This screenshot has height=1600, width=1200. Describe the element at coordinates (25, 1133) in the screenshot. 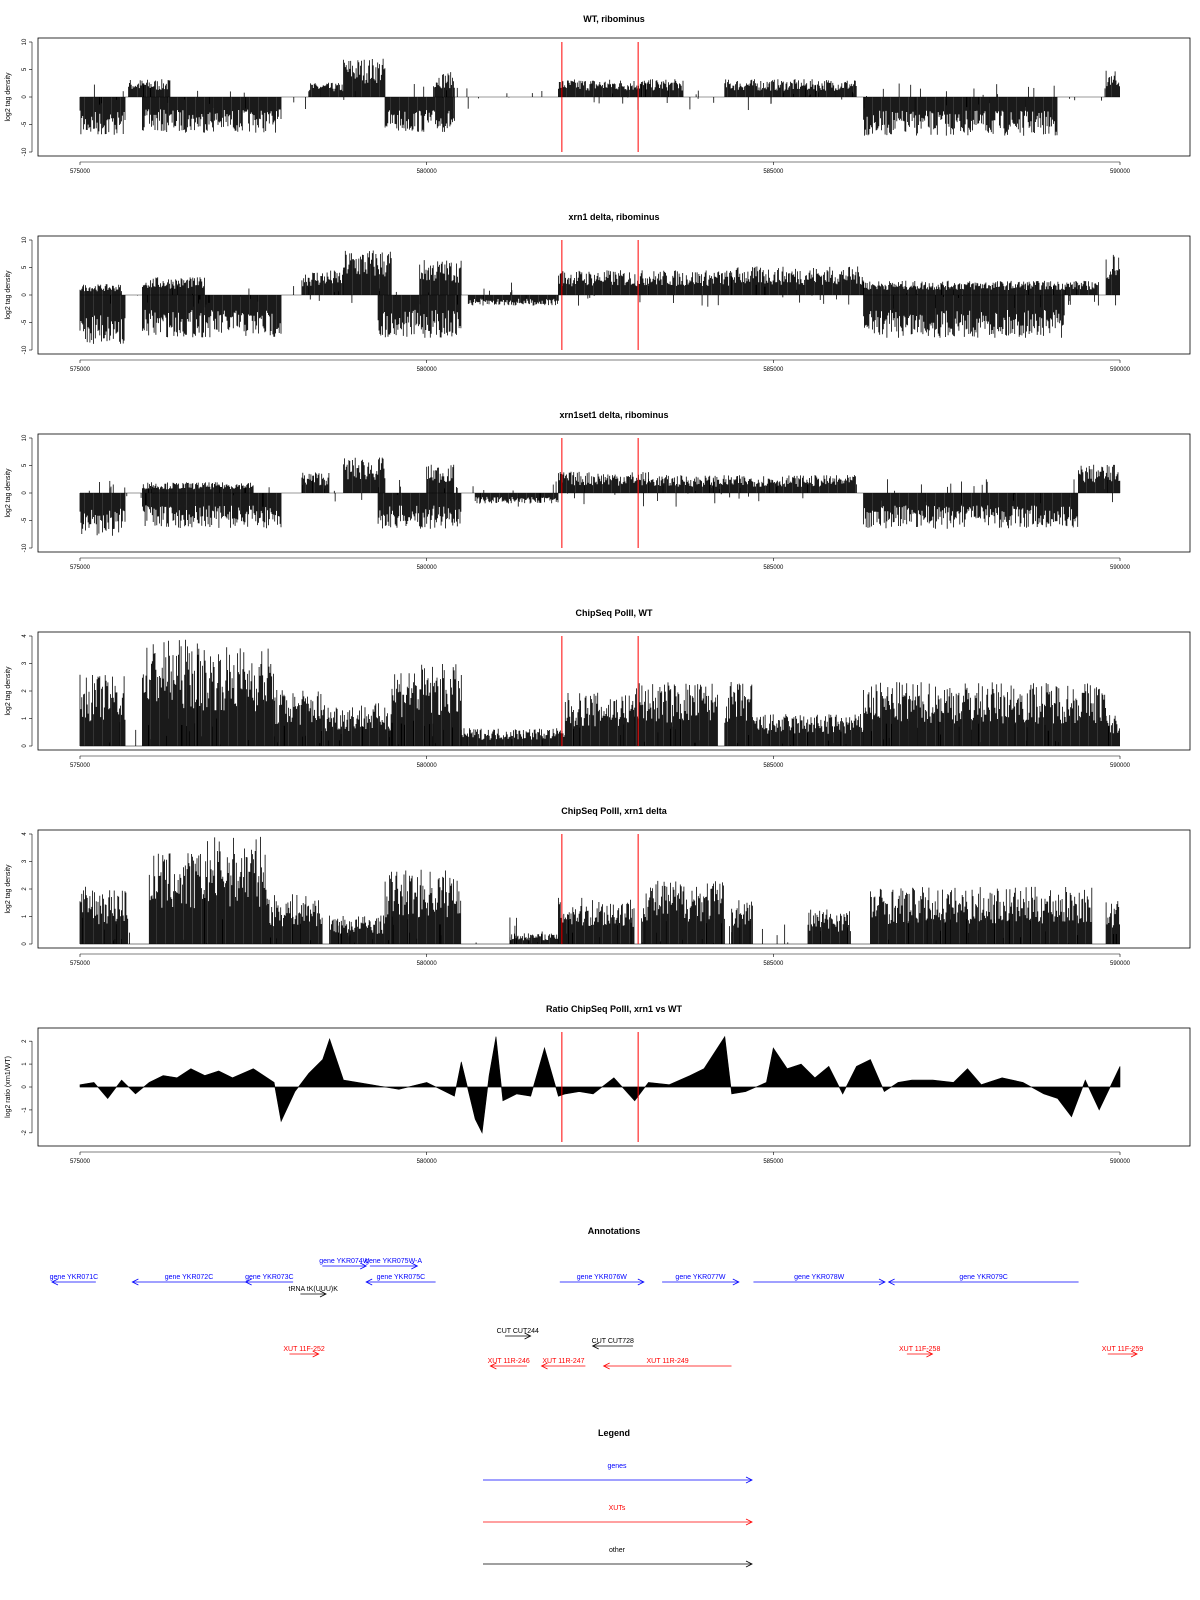

I see `y-tick-label: -2` at that location.